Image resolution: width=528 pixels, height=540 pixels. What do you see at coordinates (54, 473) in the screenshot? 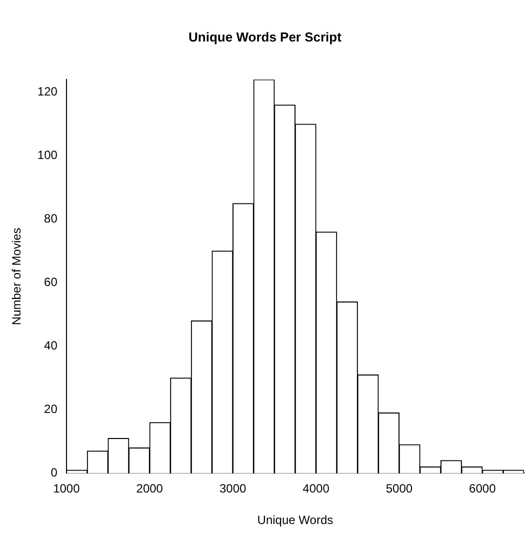
I see `y-tick-label: 0` at bounding box center [54, 473].